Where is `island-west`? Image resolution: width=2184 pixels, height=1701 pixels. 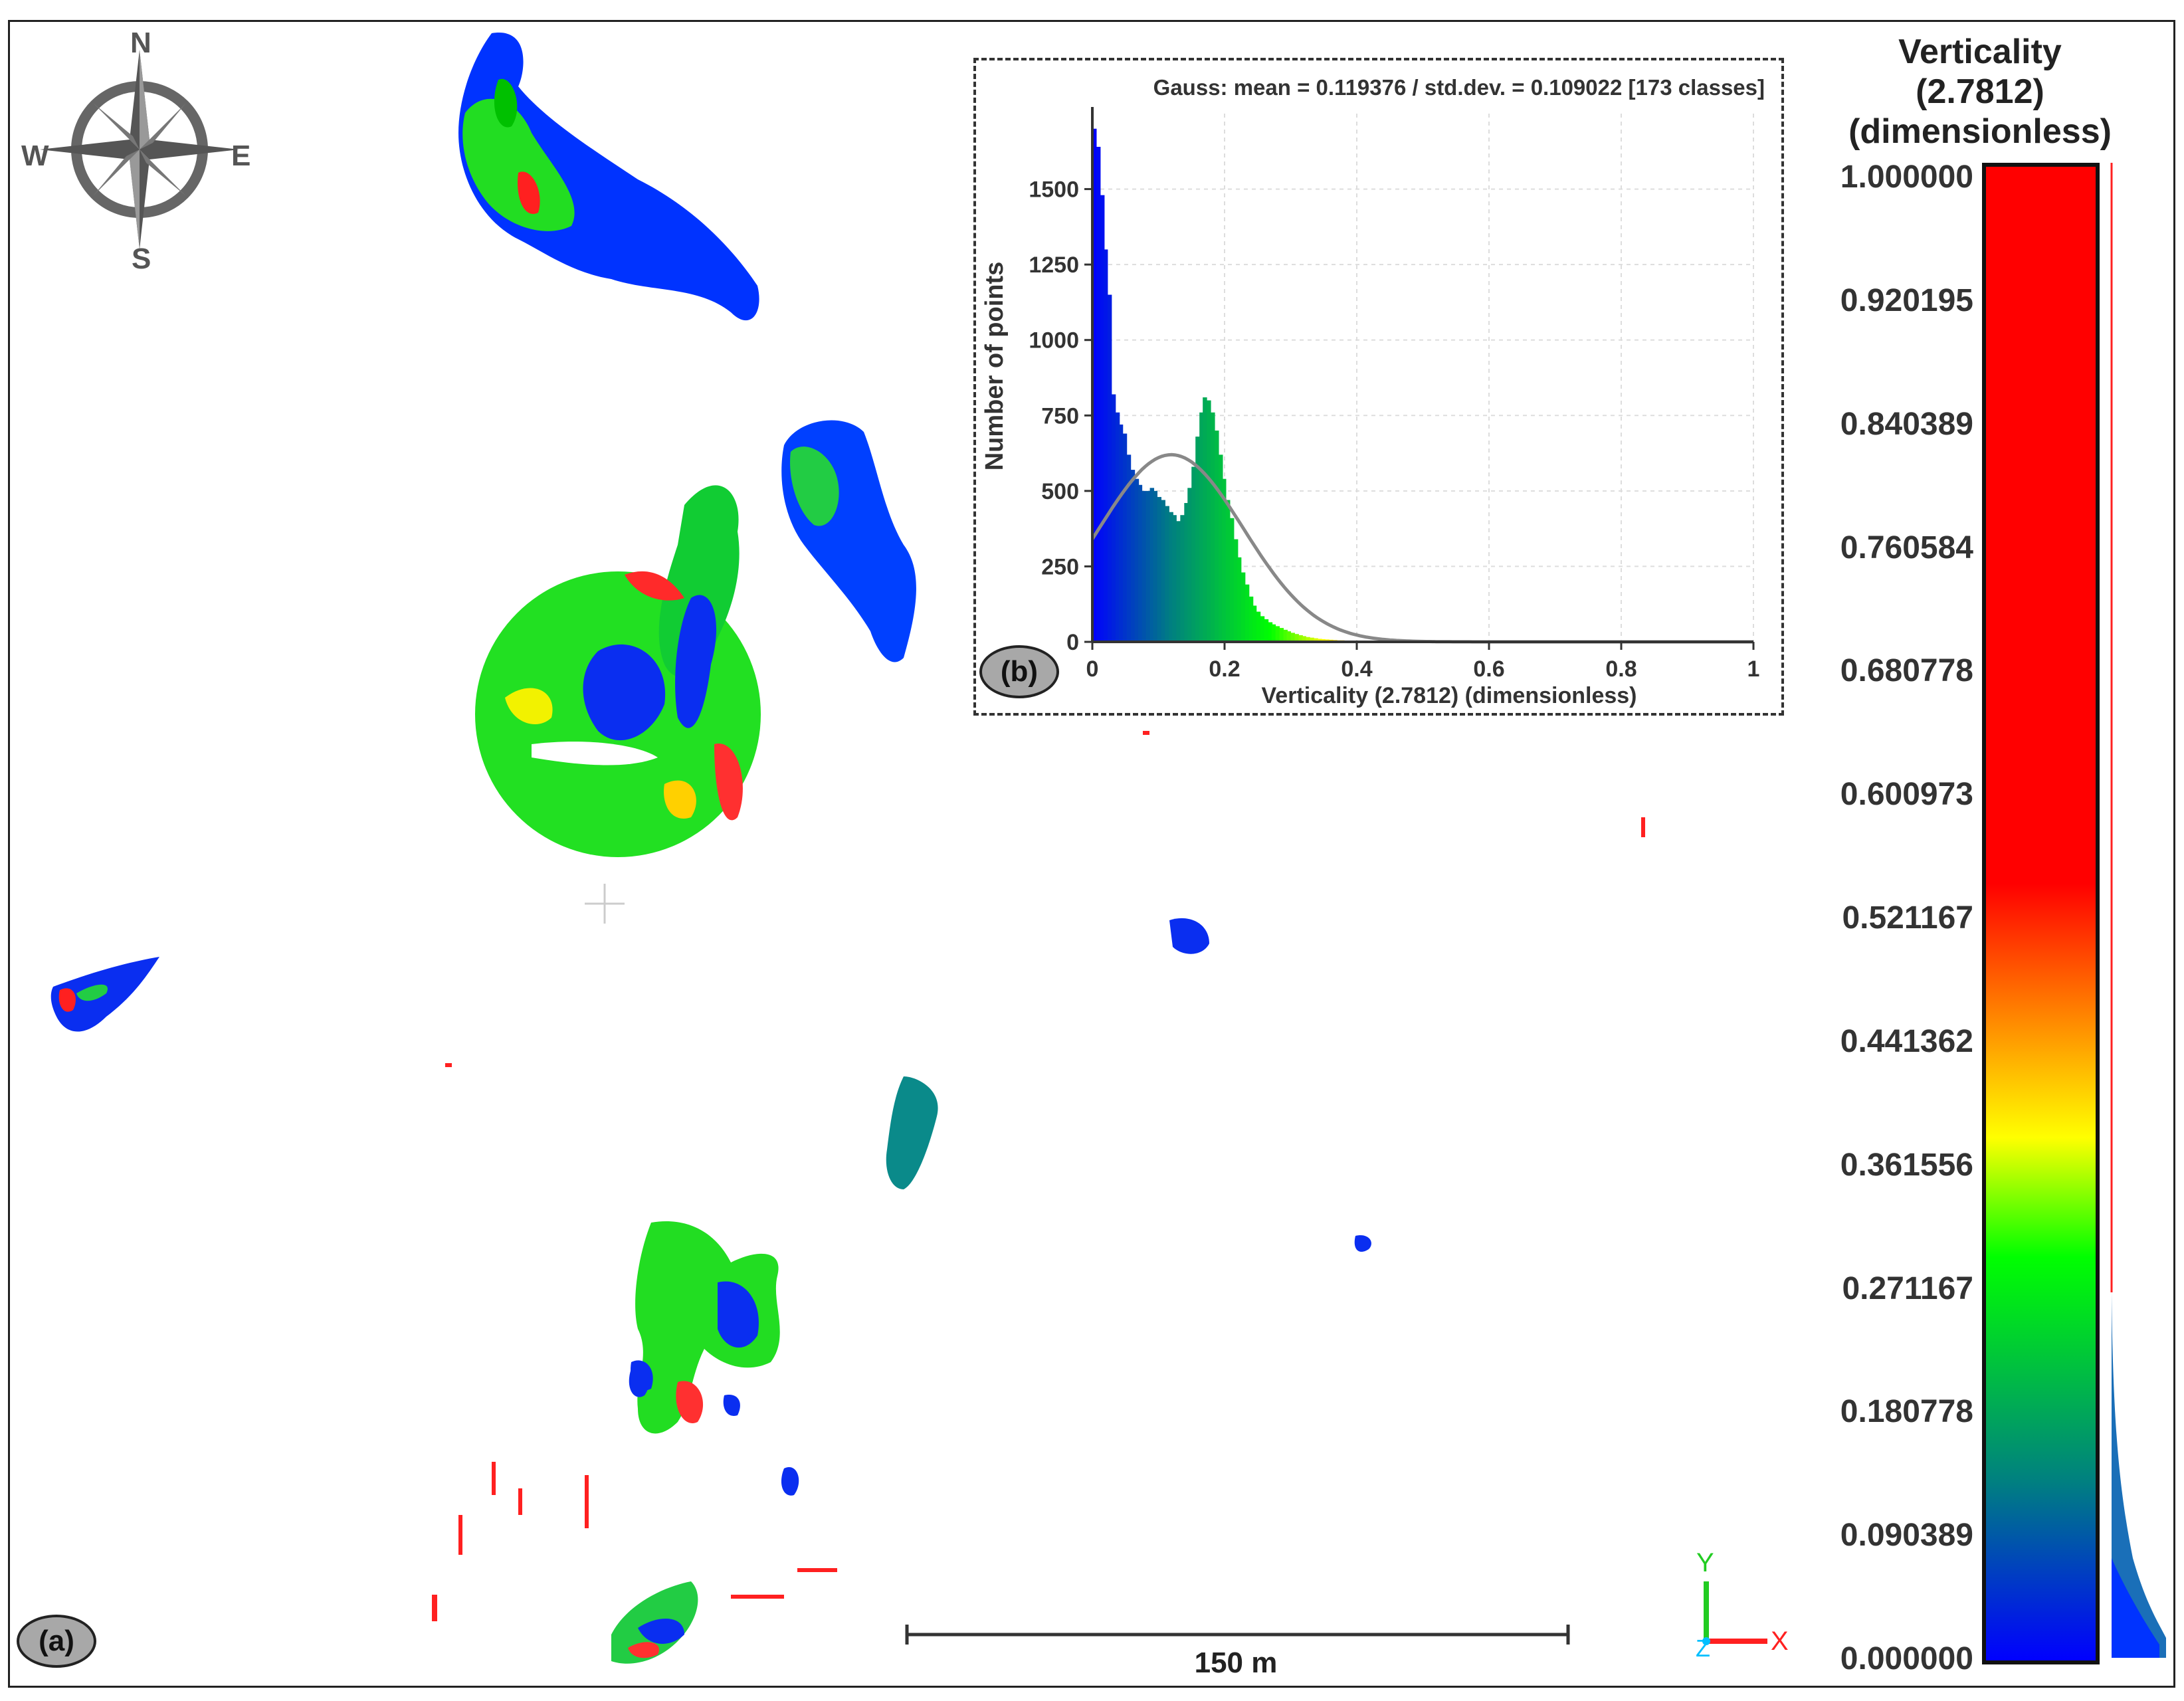
island-west is located at coordinates (104, 994).